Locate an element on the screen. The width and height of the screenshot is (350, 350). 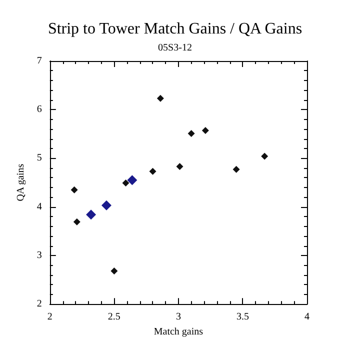
y-tick-label: 3 is located at coordinates (39, 255).